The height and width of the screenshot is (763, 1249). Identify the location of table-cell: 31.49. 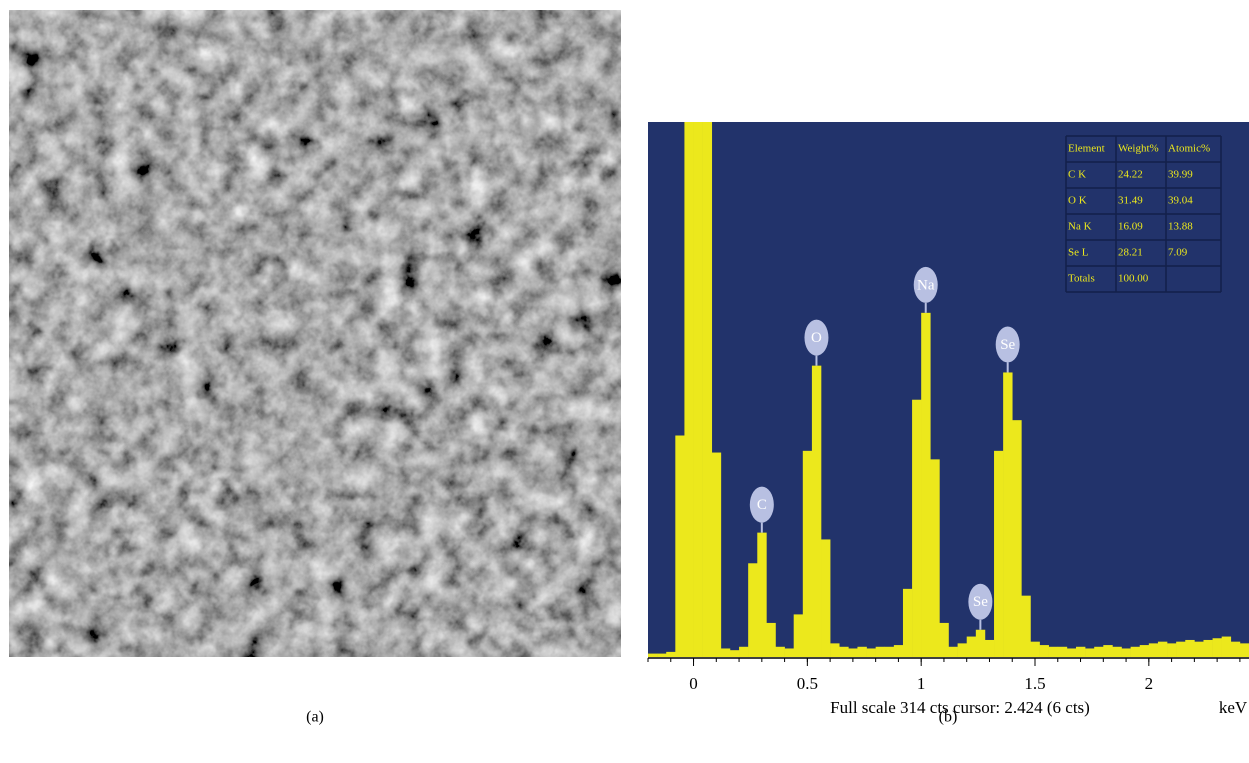
(1130, 201).